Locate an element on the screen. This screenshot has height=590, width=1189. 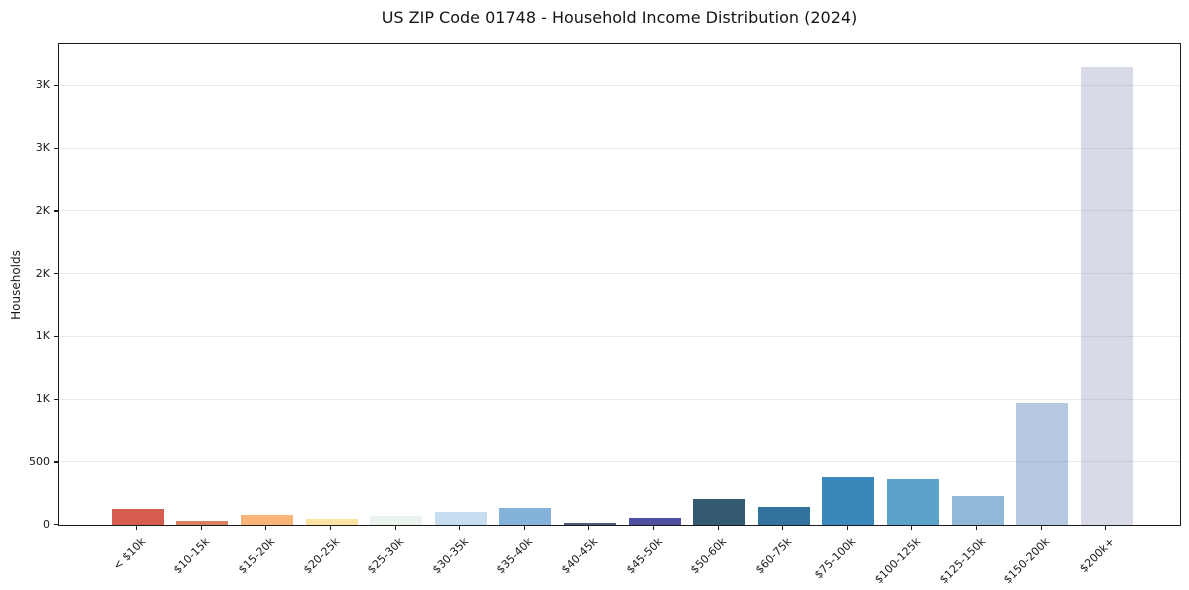
bar-$60-75k is located at coordinates (783, 516).